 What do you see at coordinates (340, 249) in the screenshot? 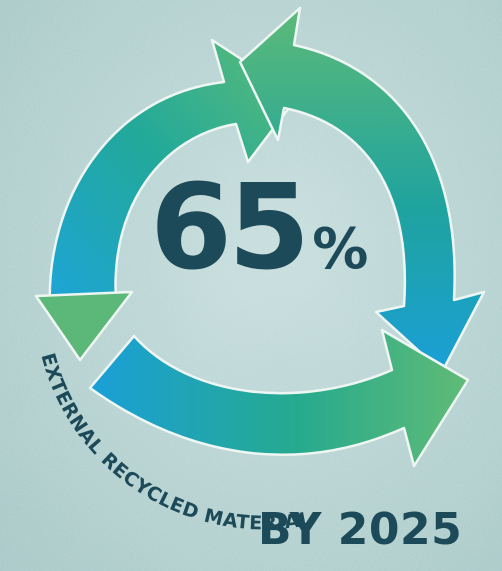
I see `percent-sign: %` at bounding box center [340, 249].